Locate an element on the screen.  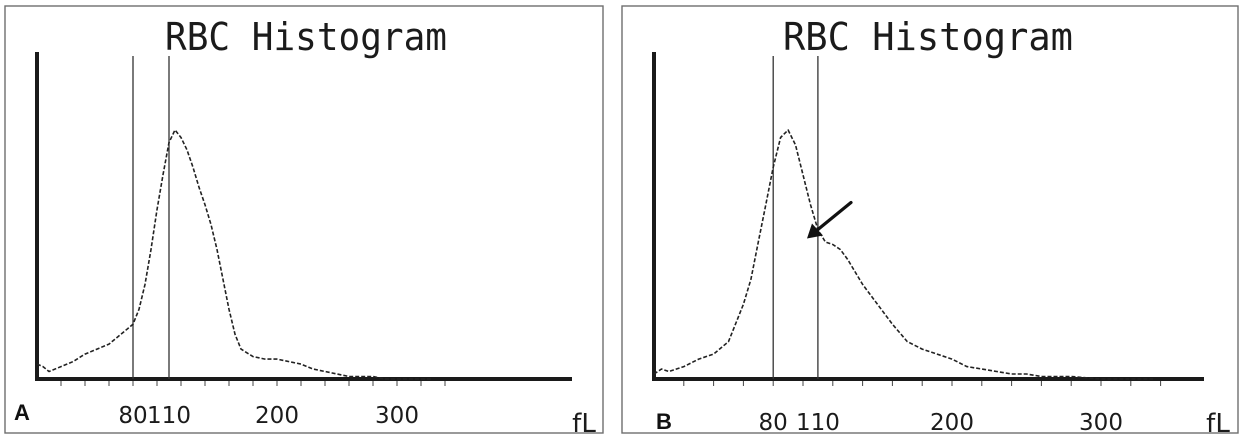
panel-a-letter: A is located at coordinates (22, 412).